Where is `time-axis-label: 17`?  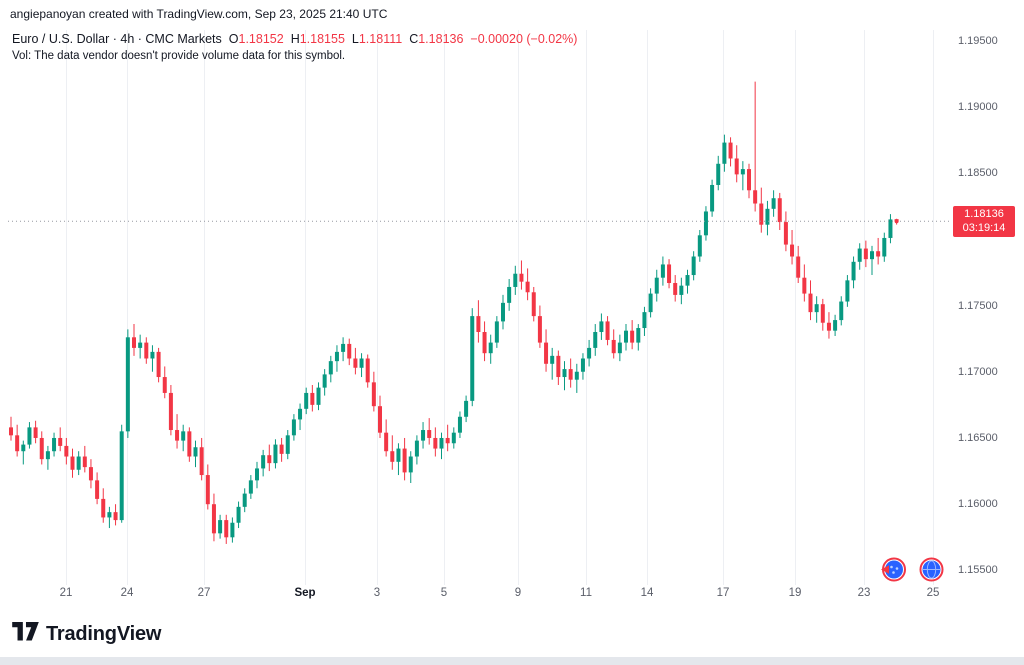 time-axis-label: 17 is located at coordinates (723, 593).